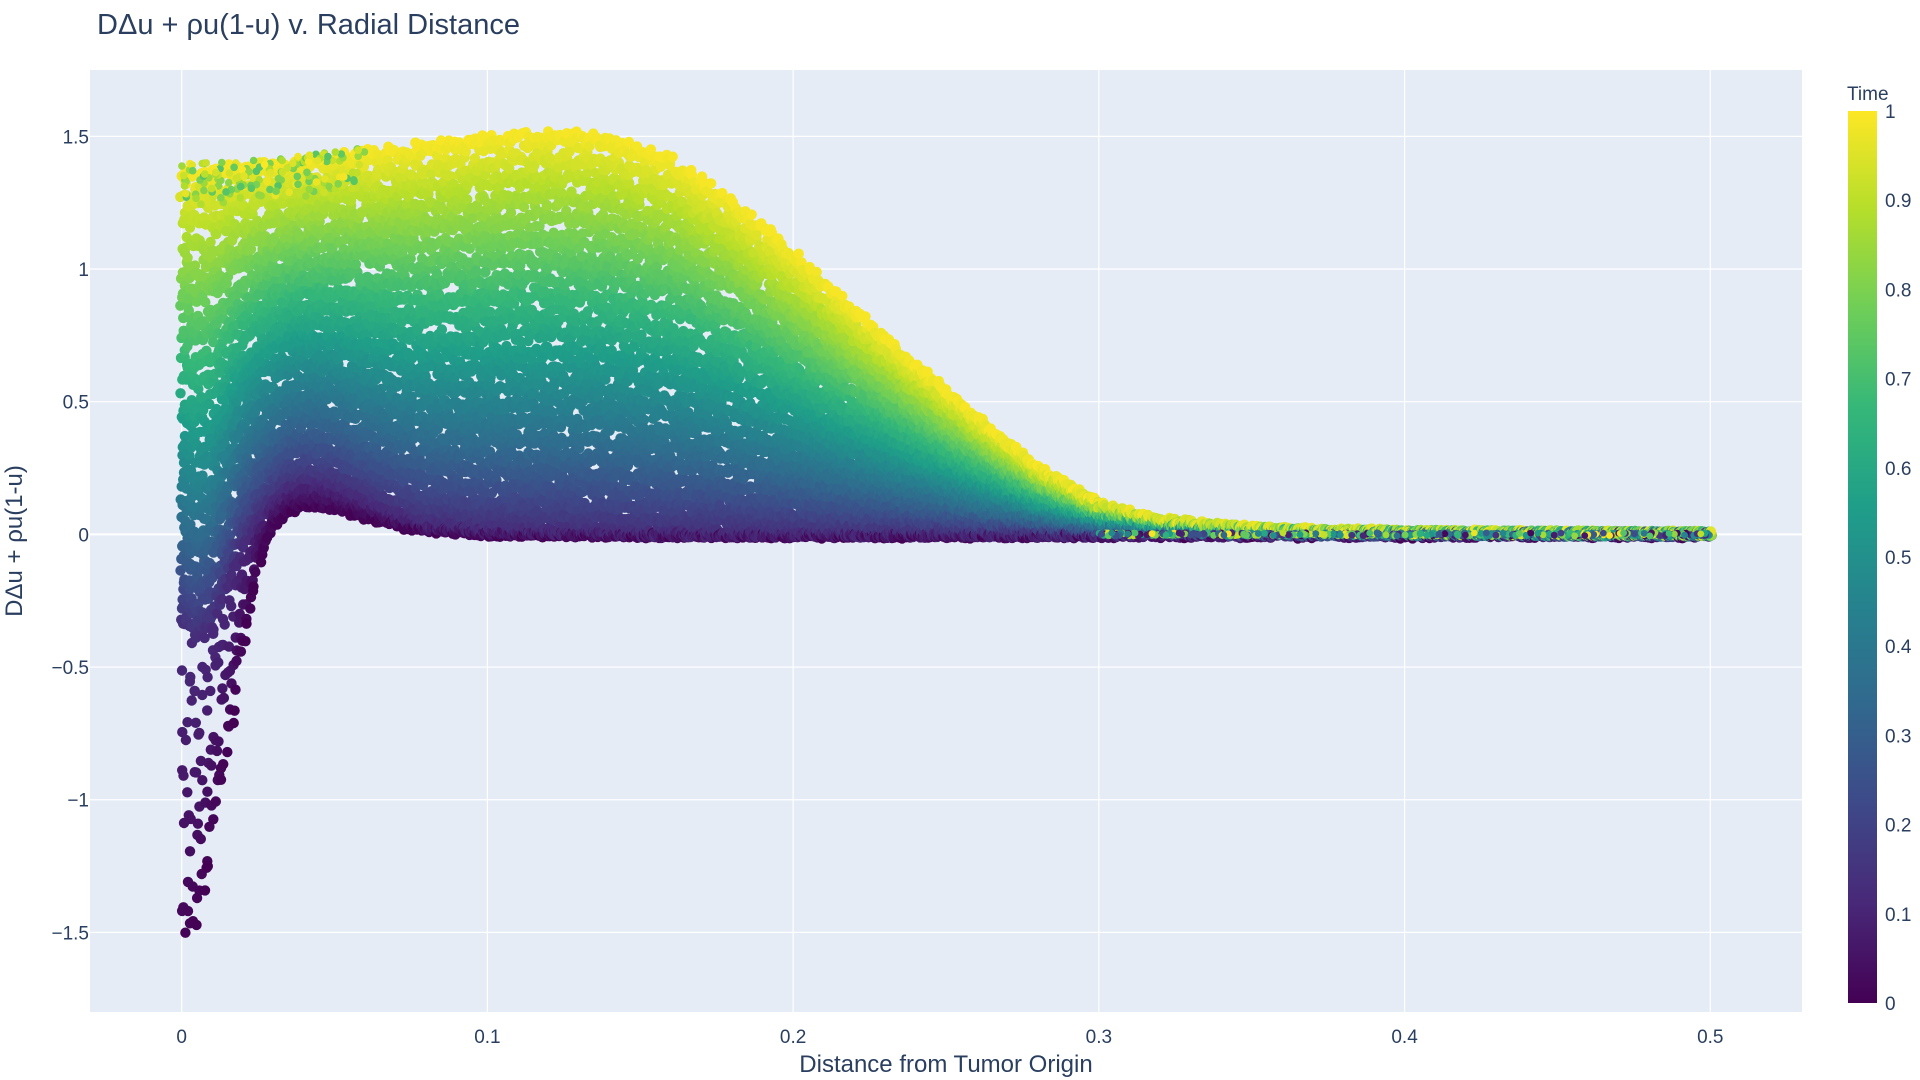  I want to click on chart-title: DΔu + ρu(1-u) v. Radial Distance, so click(308, 25).